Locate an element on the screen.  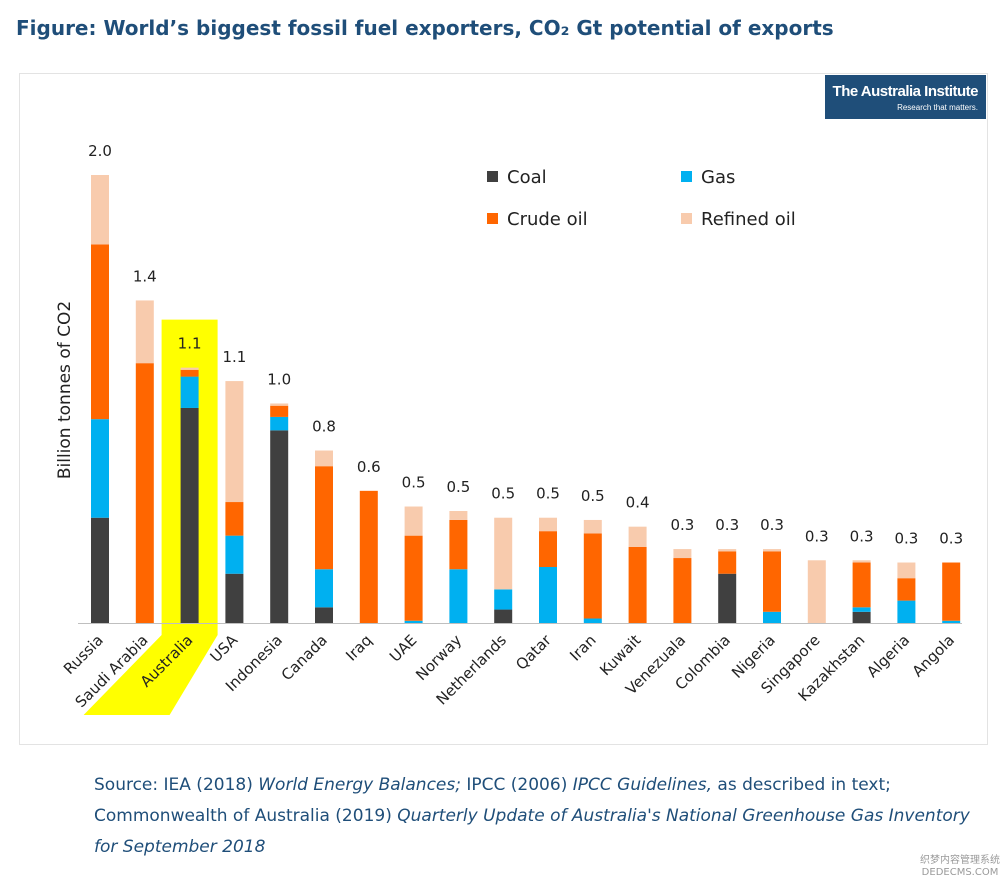
total-label-canada: 0.8 is located at coordinates (324, 427).